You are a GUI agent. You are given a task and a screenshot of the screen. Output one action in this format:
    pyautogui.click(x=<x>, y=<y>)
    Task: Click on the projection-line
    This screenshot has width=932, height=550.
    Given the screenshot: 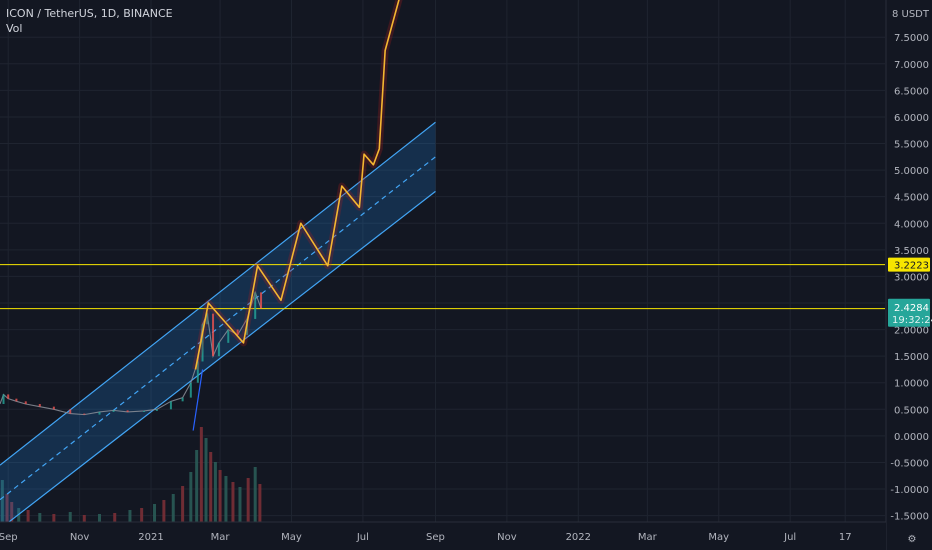 What is the action you would take?
    pyautogui.click(x=297, y=185)
    